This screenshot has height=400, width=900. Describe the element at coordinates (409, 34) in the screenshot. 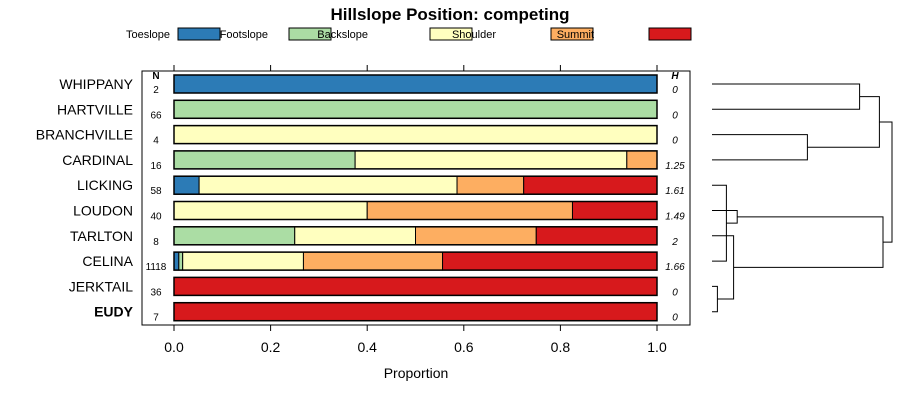

I see `legend: Toeslope Footslope Backslope Shoulder Summit` at that location.